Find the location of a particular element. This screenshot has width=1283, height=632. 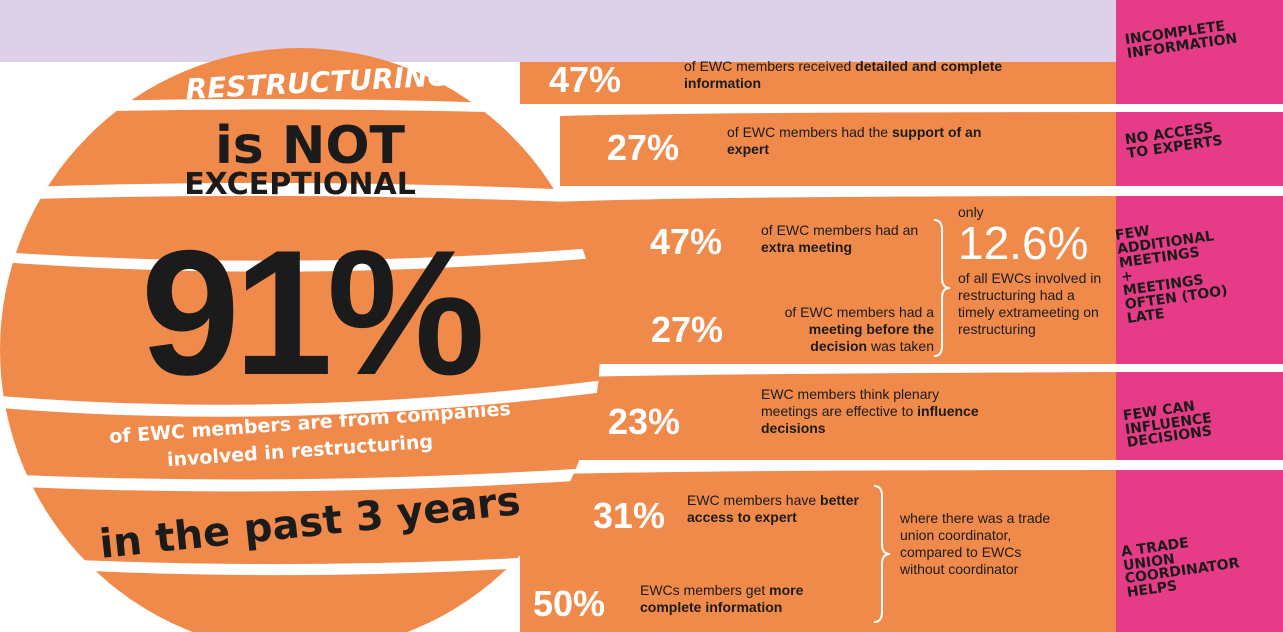

row-5b-percentage: 50% is located at coordinates (569, 603).